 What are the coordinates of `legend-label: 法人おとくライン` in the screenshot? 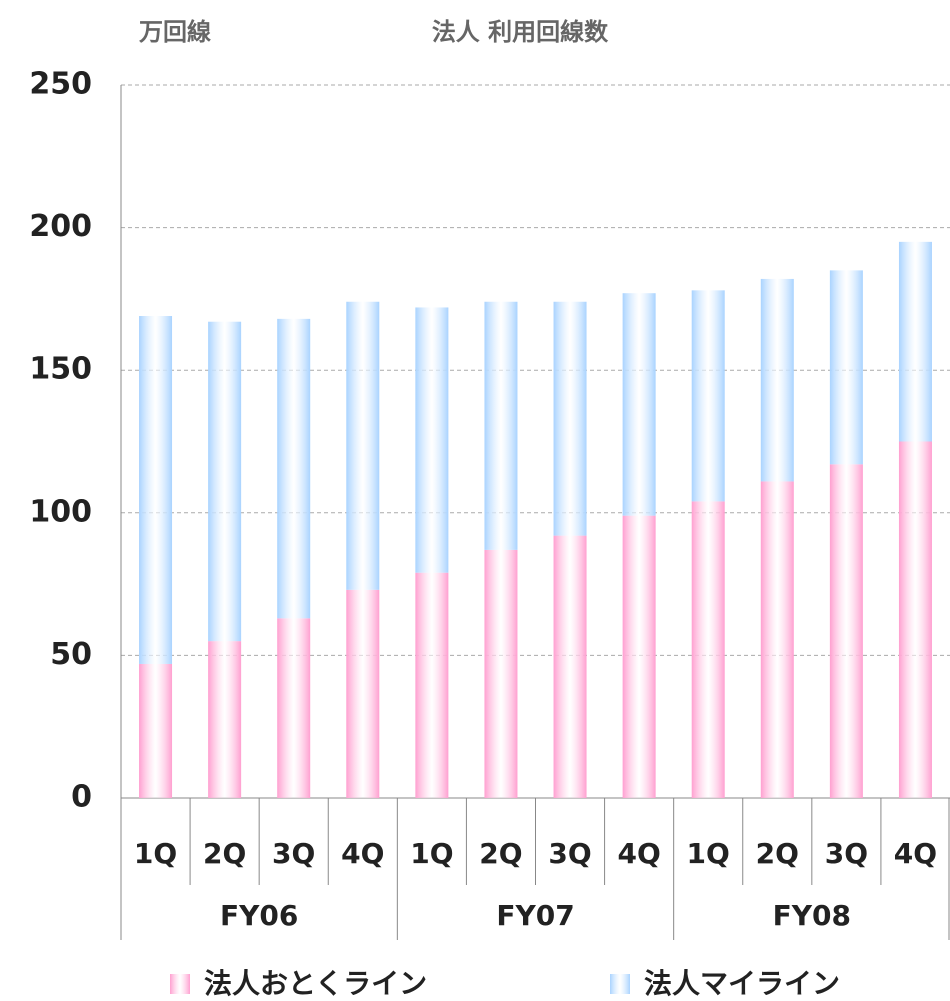 It's located at (315, 983).